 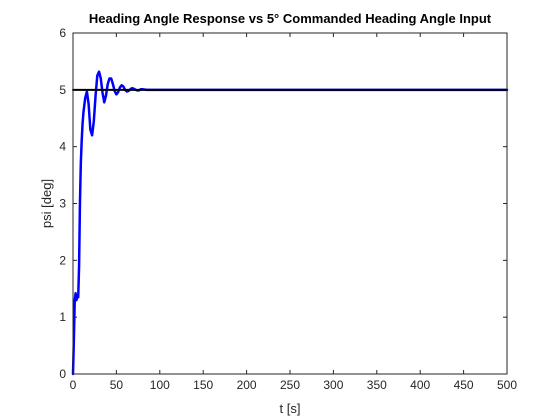 What do you see at coordinates (62, 260) in the screenshot?
I see `y-tick-label: 2` at bounding box center [62, 260].